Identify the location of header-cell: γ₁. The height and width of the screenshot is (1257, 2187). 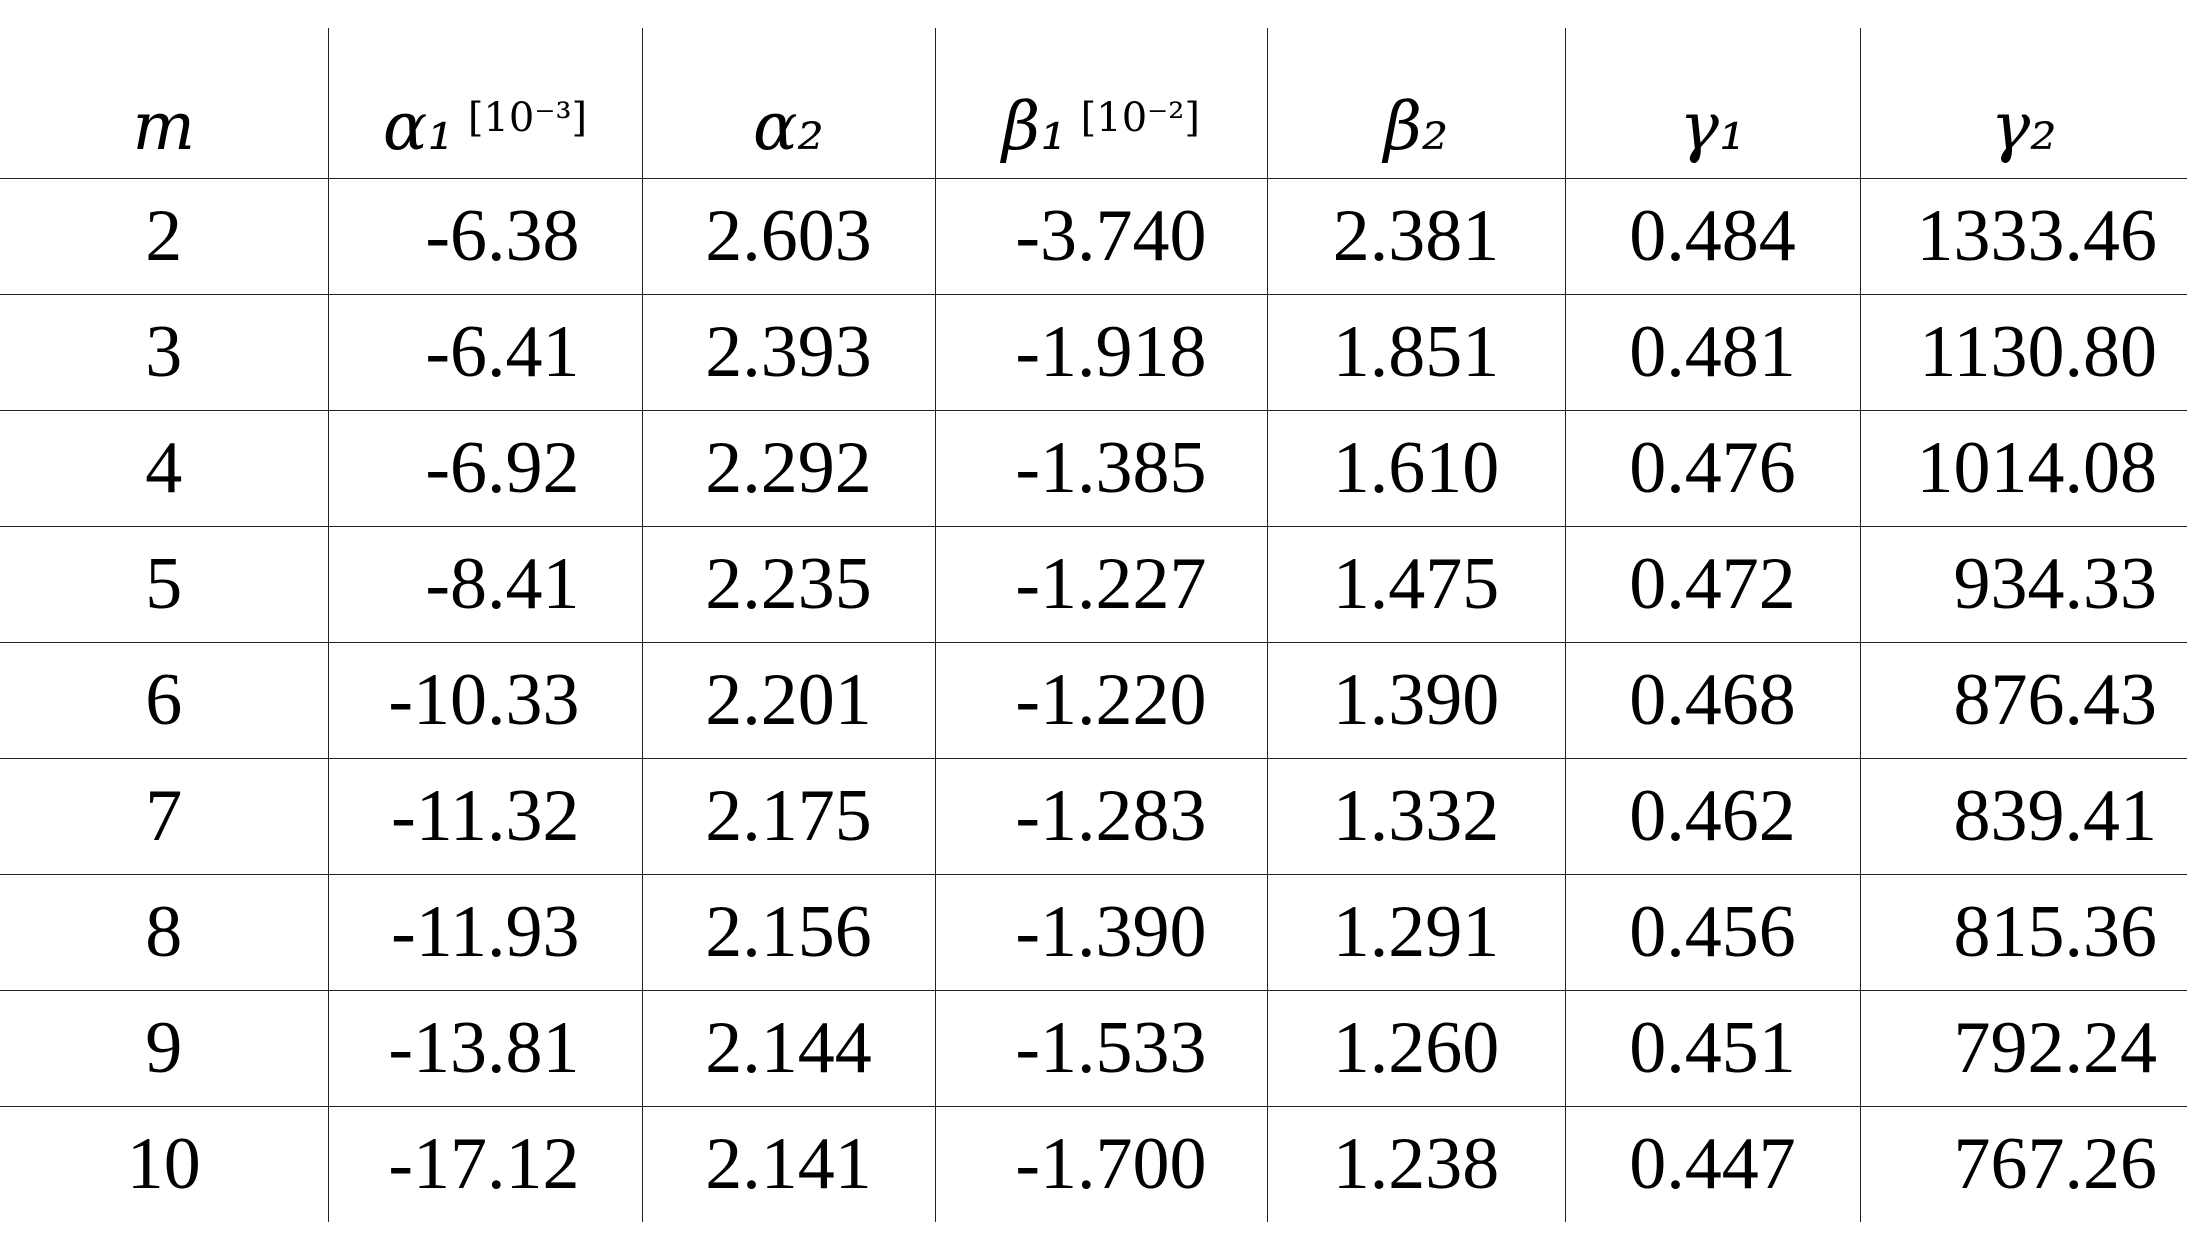
(1712, 103).